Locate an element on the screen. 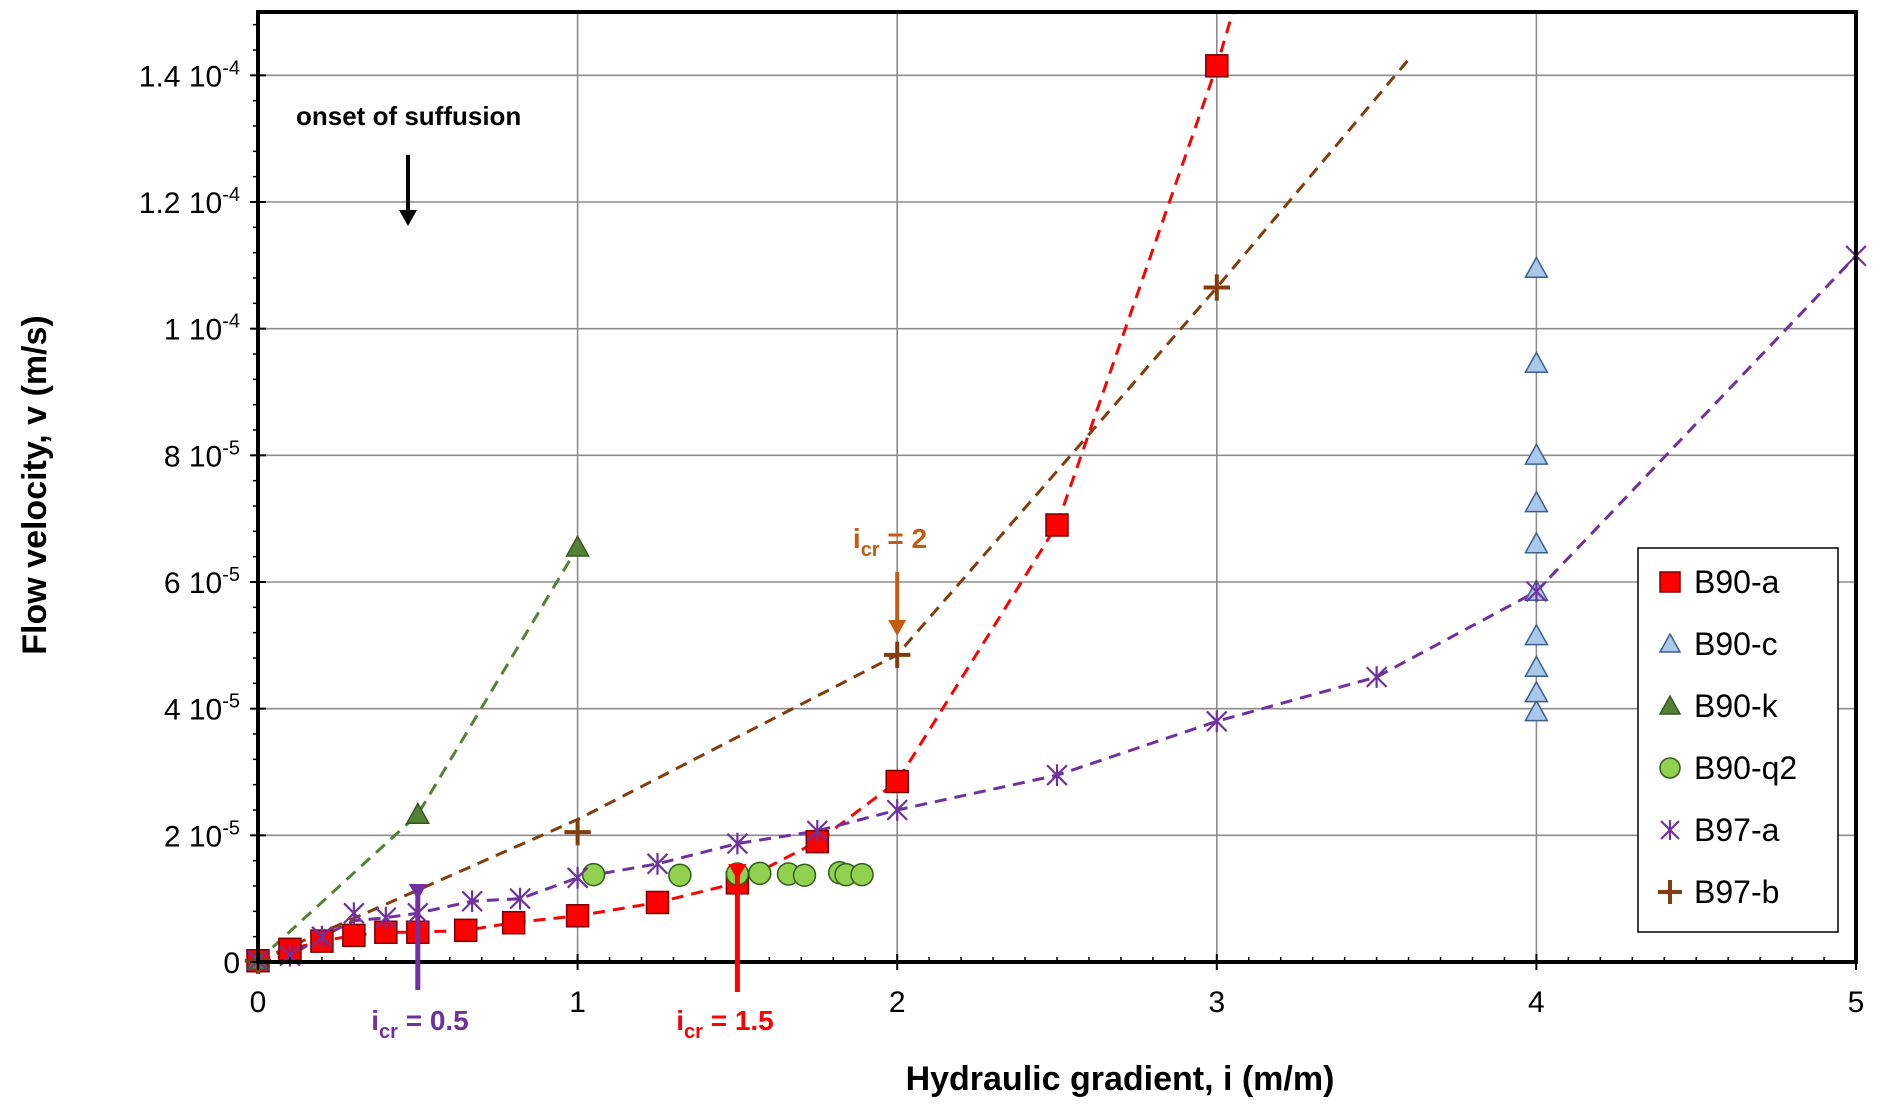 The width and height of the screenshot is (1886, 1113). icr-1-5-arrow-head is located at coordinates (737, 872).